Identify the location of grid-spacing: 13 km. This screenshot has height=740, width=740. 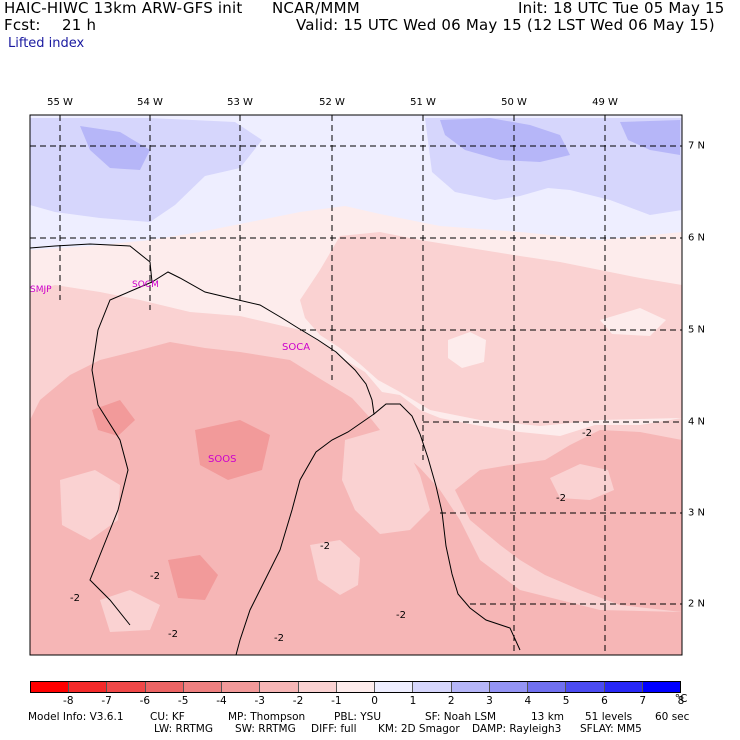
(548, 717).